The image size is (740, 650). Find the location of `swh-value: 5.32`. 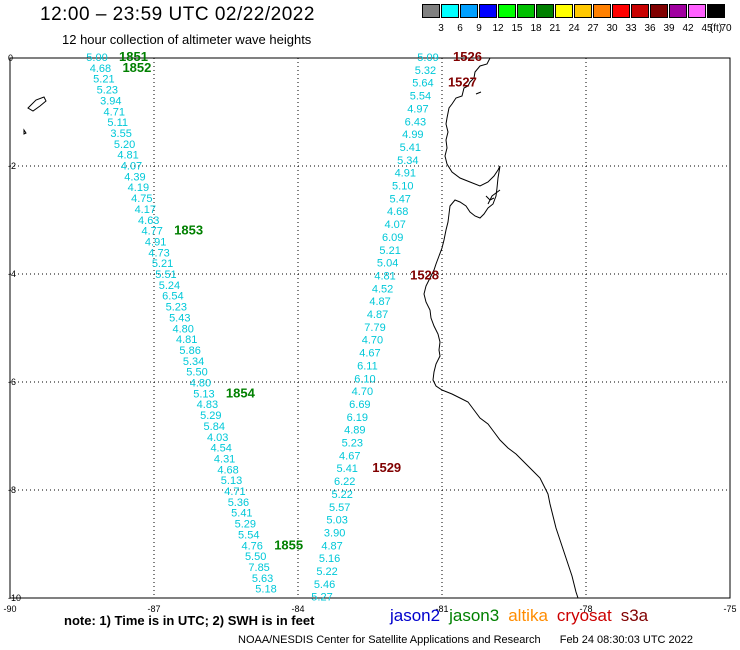

swh-value: 5.32 is located at coordinates (425, 71).